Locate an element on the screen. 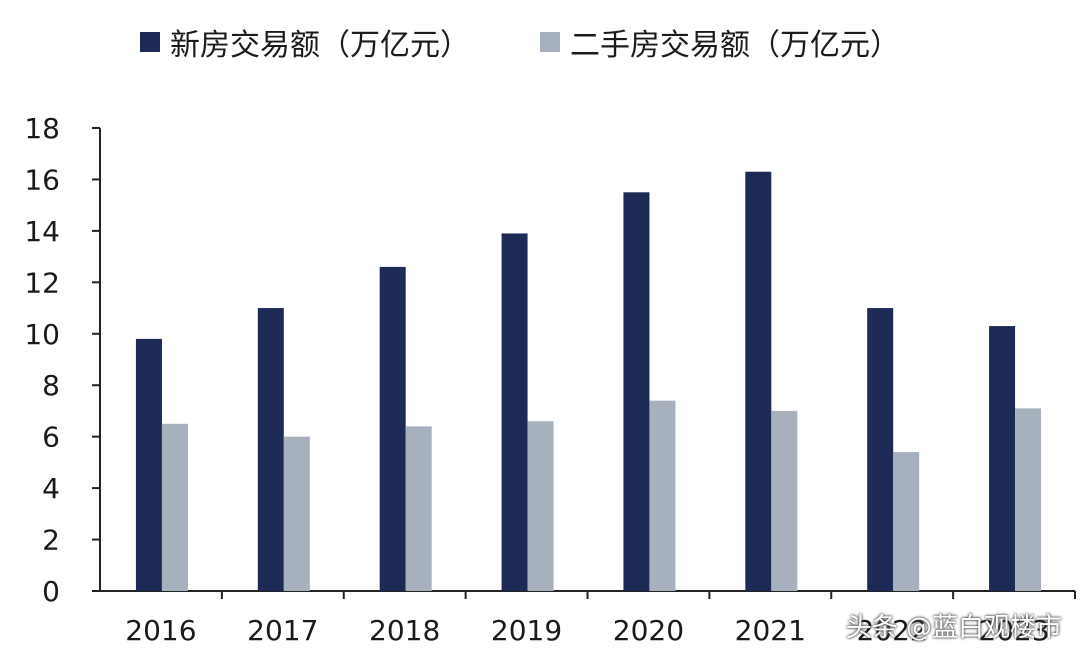 This screenshot has width=1080, height=662. y-tick-label: 2 is located at coordinates (51, 540).